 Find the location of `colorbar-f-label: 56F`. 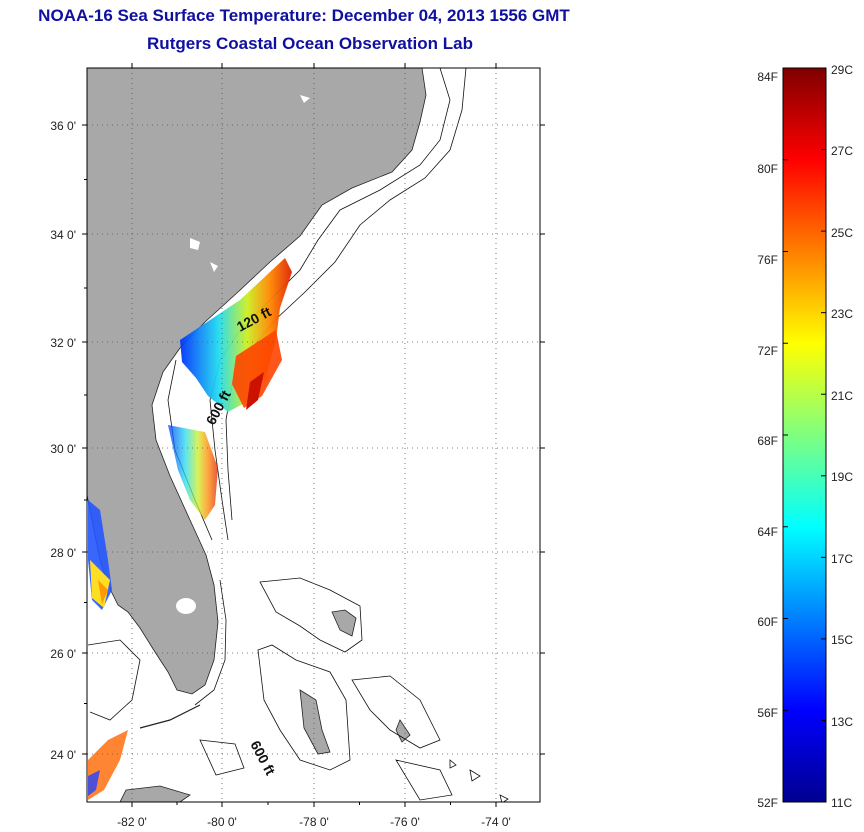

colorbar-f-label: 56F is located at coordinates (767, 713).